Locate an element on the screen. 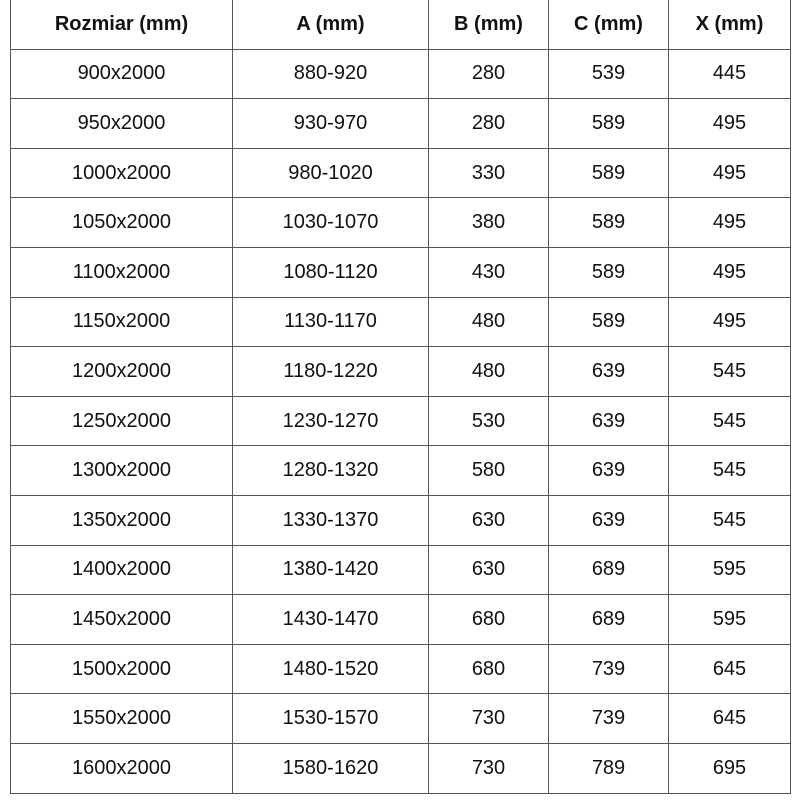 The height and width of the screenshot is (800, 800). column-header: C (mm) is located at coordinates (608, 25).